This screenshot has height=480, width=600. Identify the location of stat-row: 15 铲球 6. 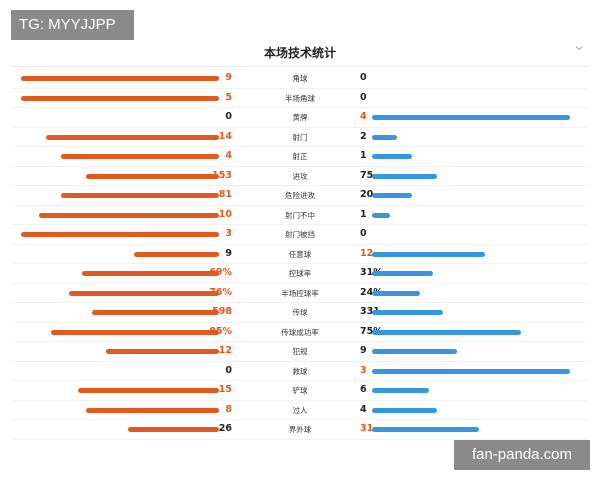
(300, 391).